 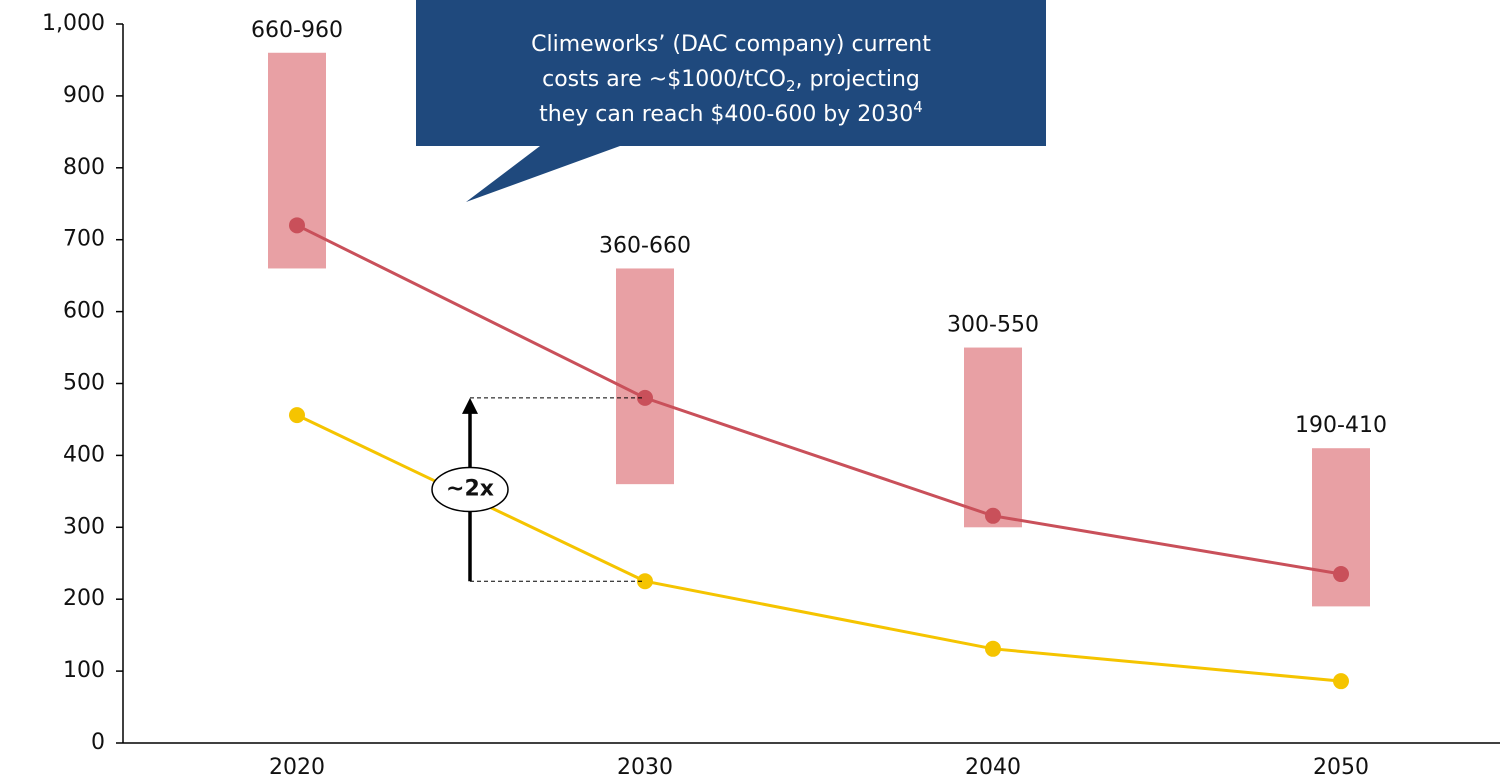 I want to click on callout-box, so click(x=731, y=101).